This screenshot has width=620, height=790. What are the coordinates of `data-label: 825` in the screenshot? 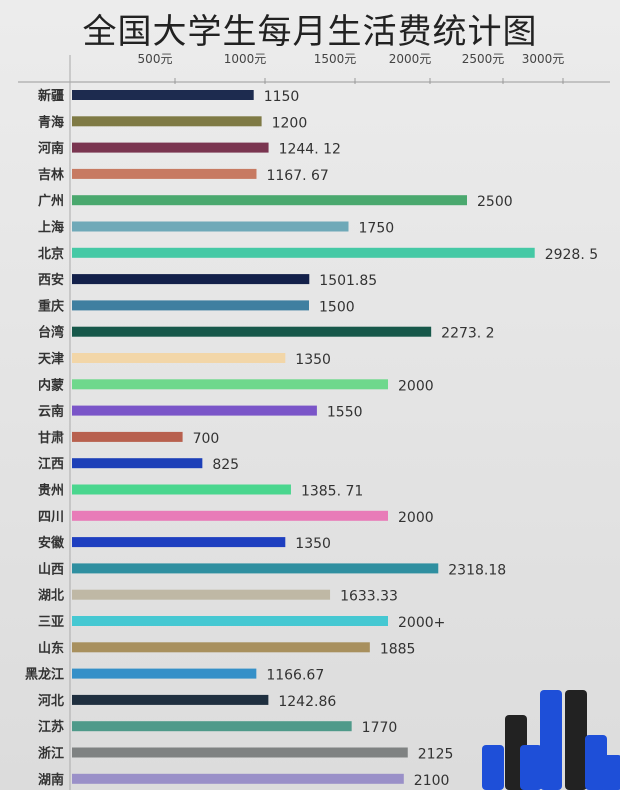 It's located at (225, 465).